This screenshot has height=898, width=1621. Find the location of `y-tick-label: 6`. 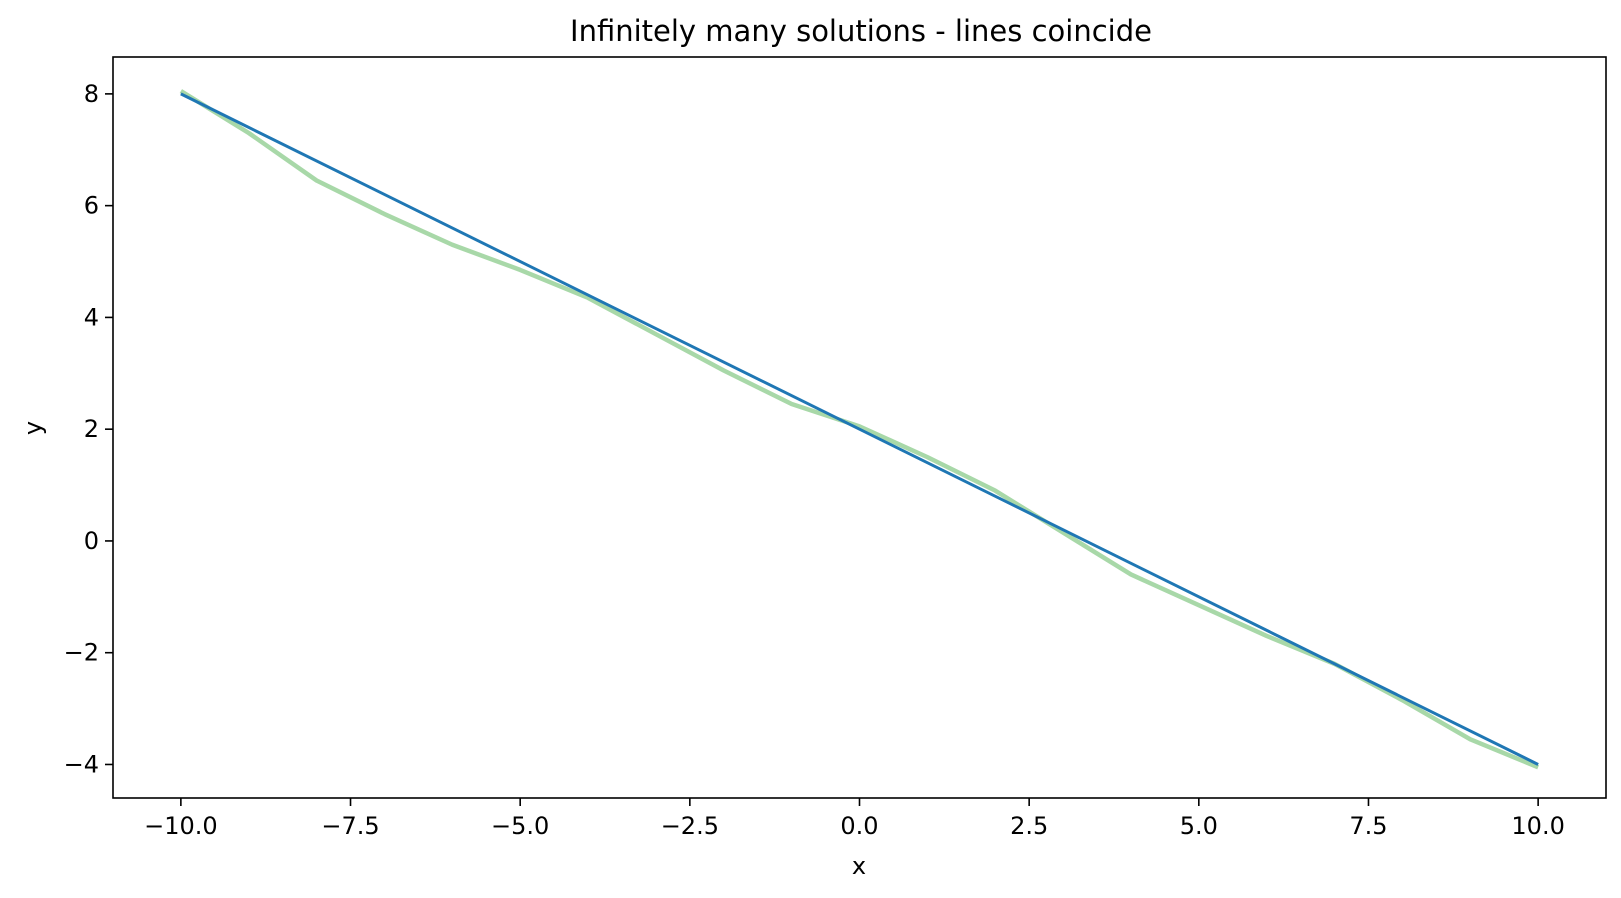

y-tick-label: 6 is located at coordinates (91, 206).